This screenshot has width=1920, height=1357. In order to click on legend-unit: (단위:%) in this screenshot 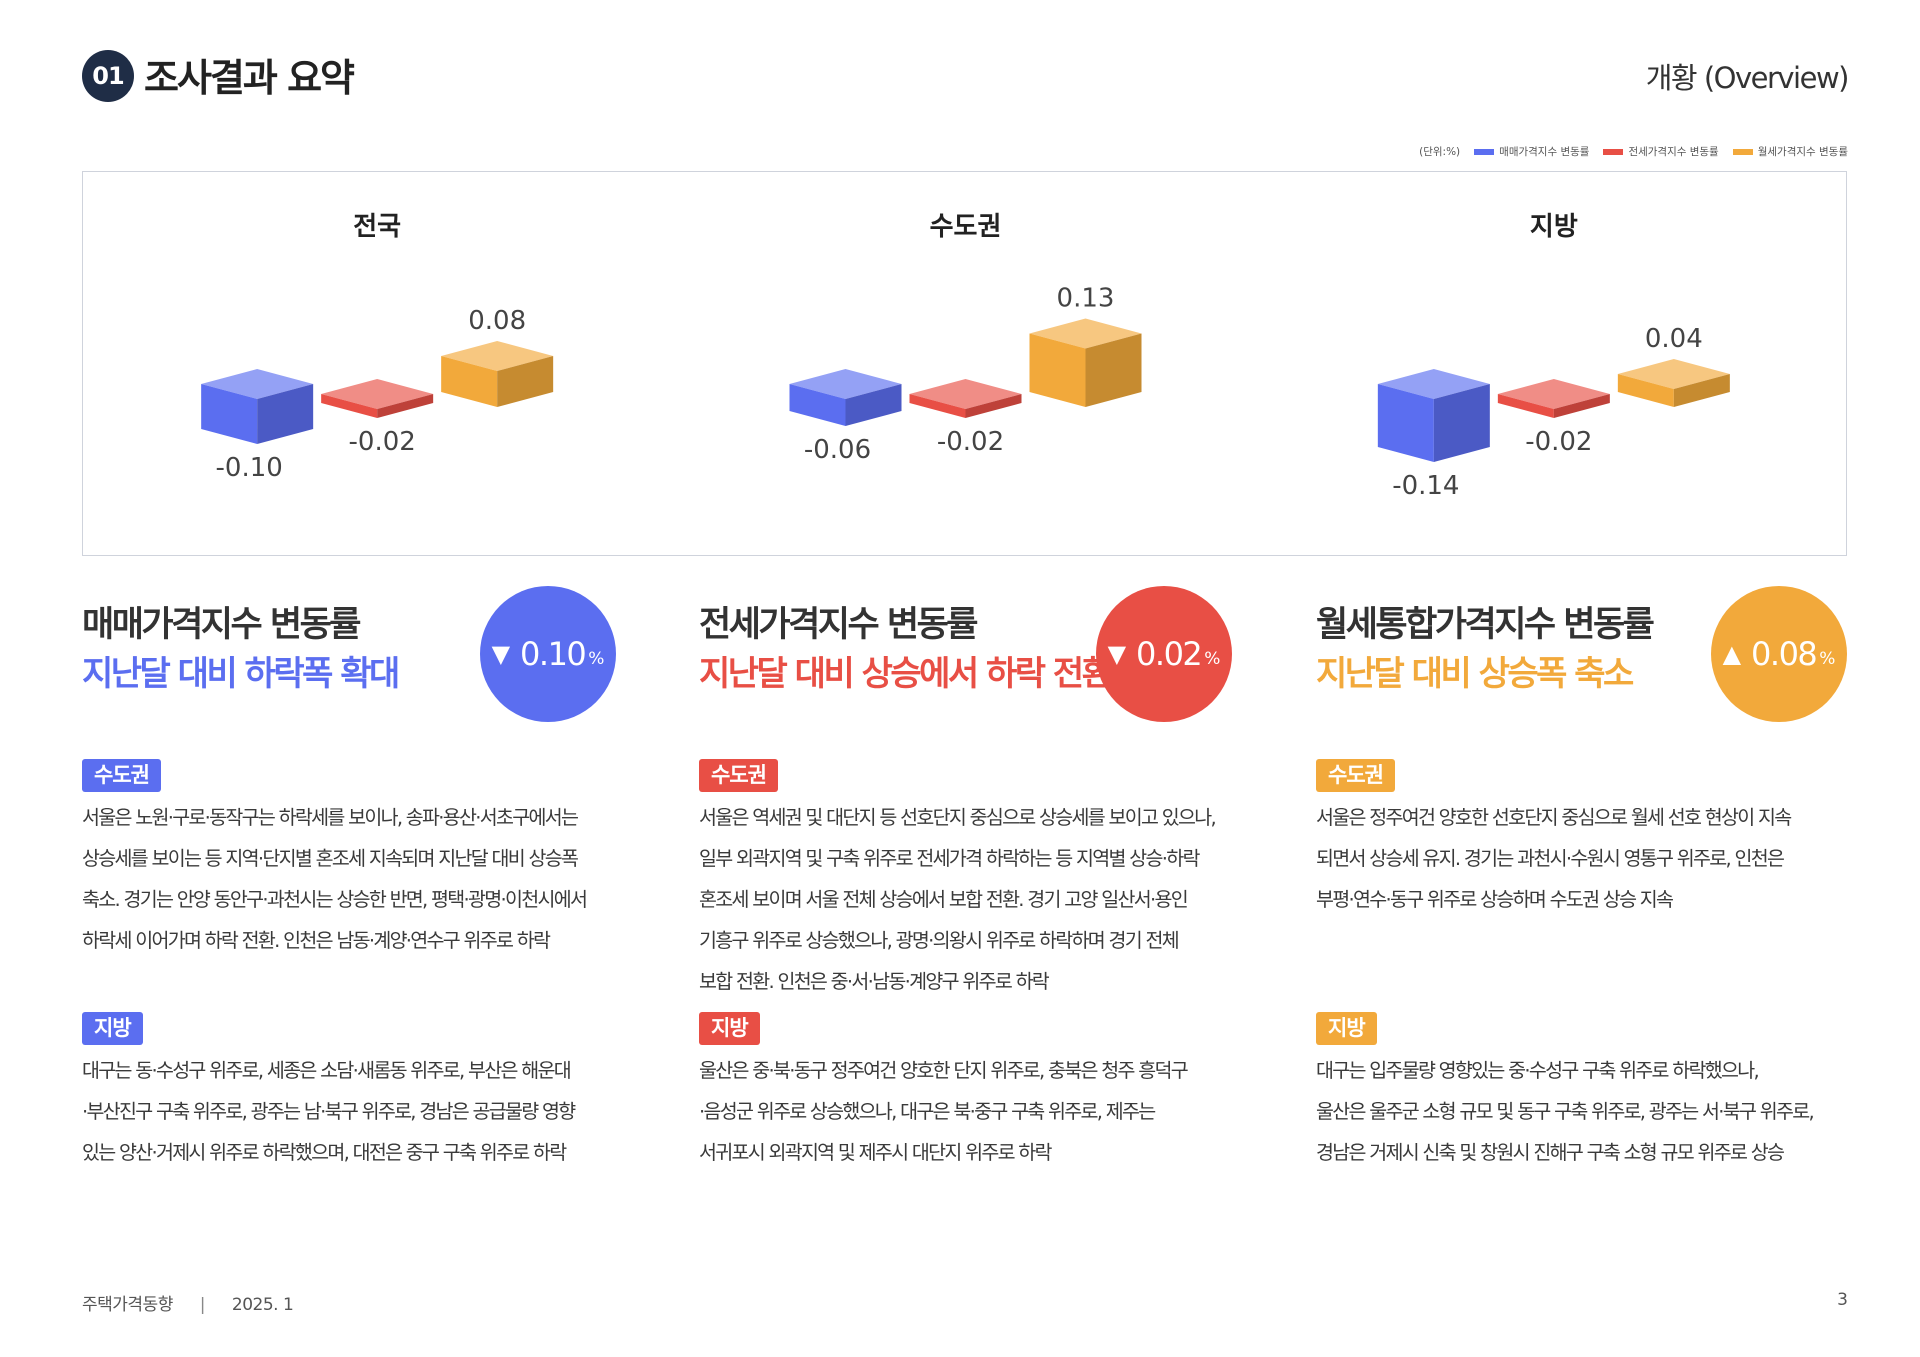, I will do `click(1440, 152)`.